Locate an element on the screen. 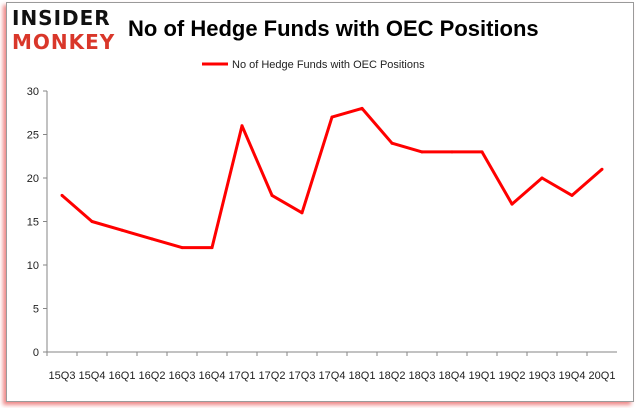  x-tick-label: 20Q1 is located at coordinates (602, 376).